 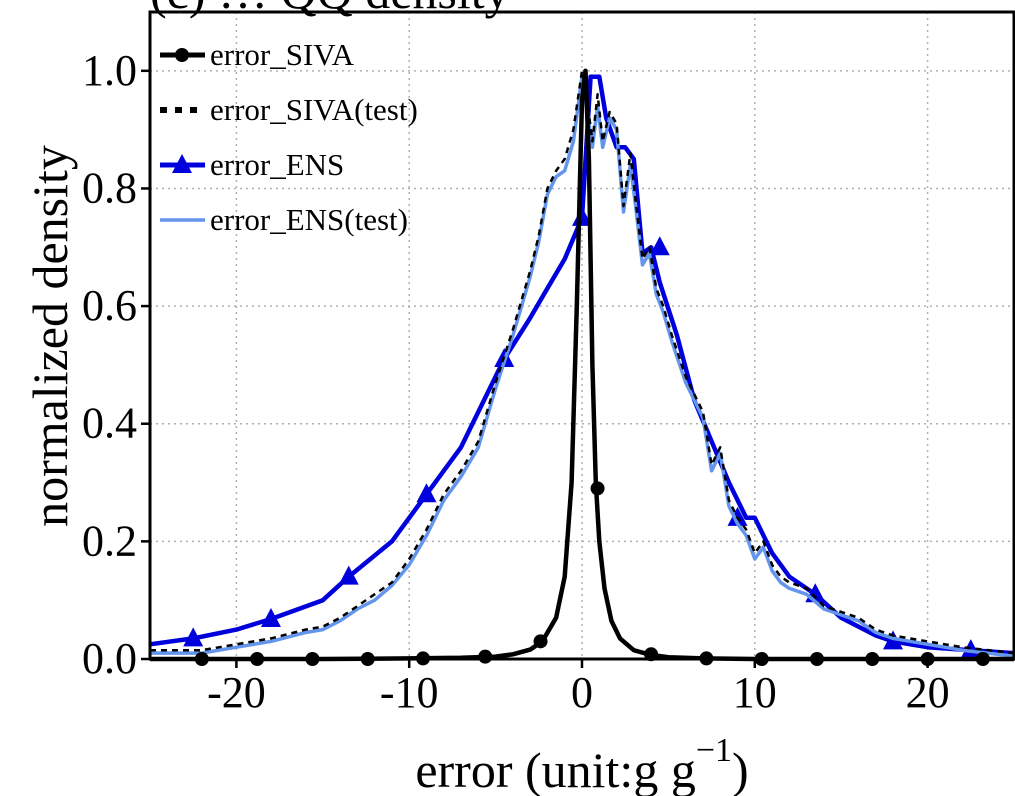 What do you see at coordinates (714, 750) in the screenshot?
I see `x-axis-label-sup: −1` at bounding box center [714, 750].